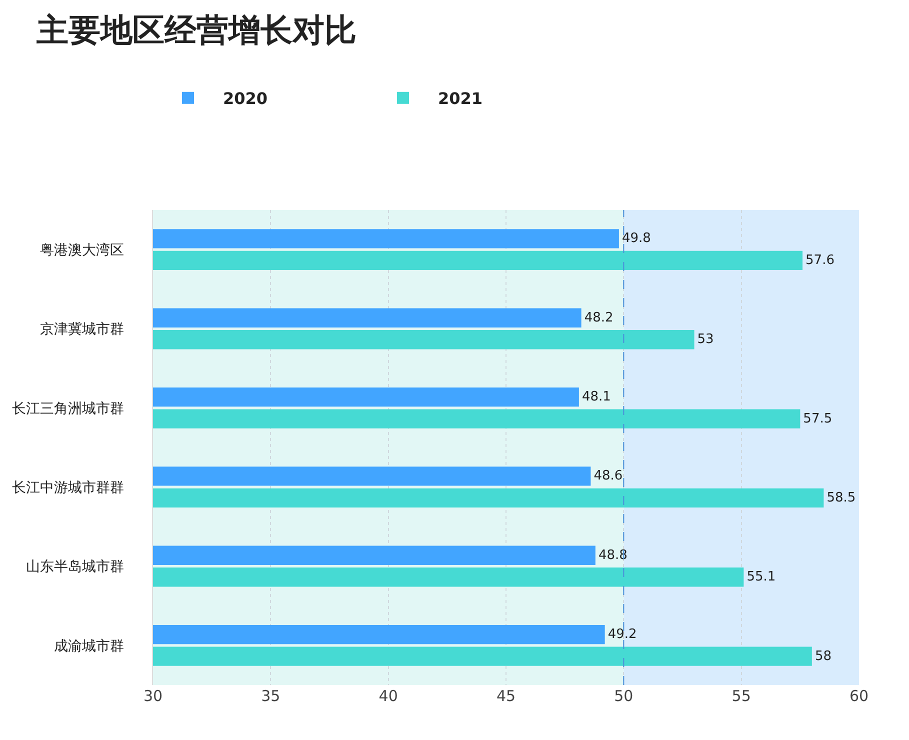  What do you see at coordinates (596, 397) in the screenshot?
I see `data-label: 48.1` at bounding box center [596, 397].